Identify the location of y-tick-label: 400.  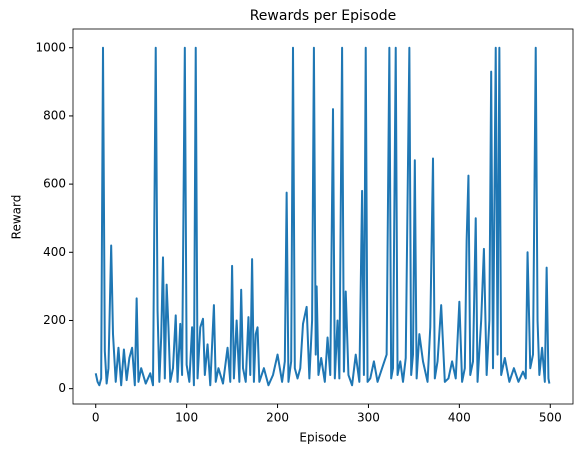
(54, 252).